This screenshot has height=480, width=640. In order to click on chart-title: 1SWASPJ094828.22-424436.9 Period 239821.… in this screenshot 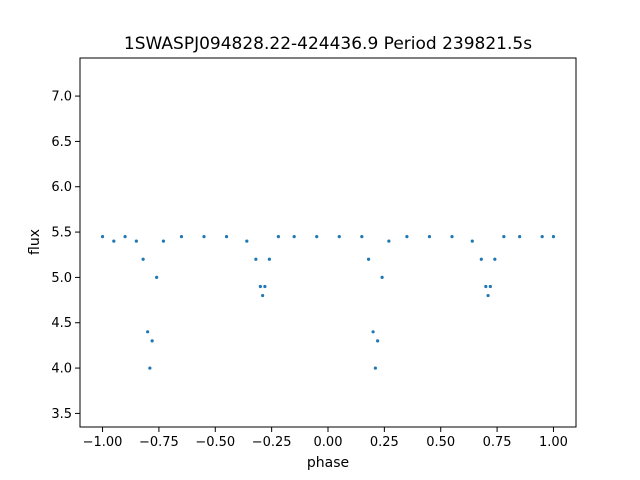, I will do `click(328, 44)`.